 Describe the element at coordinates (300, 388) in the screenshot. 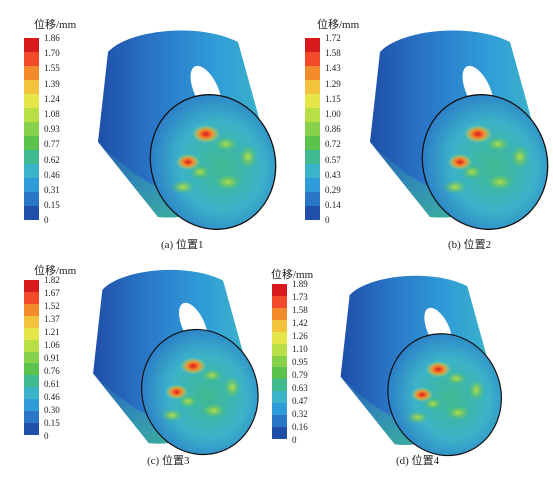

I see `tick-label: 0.63` at that location.